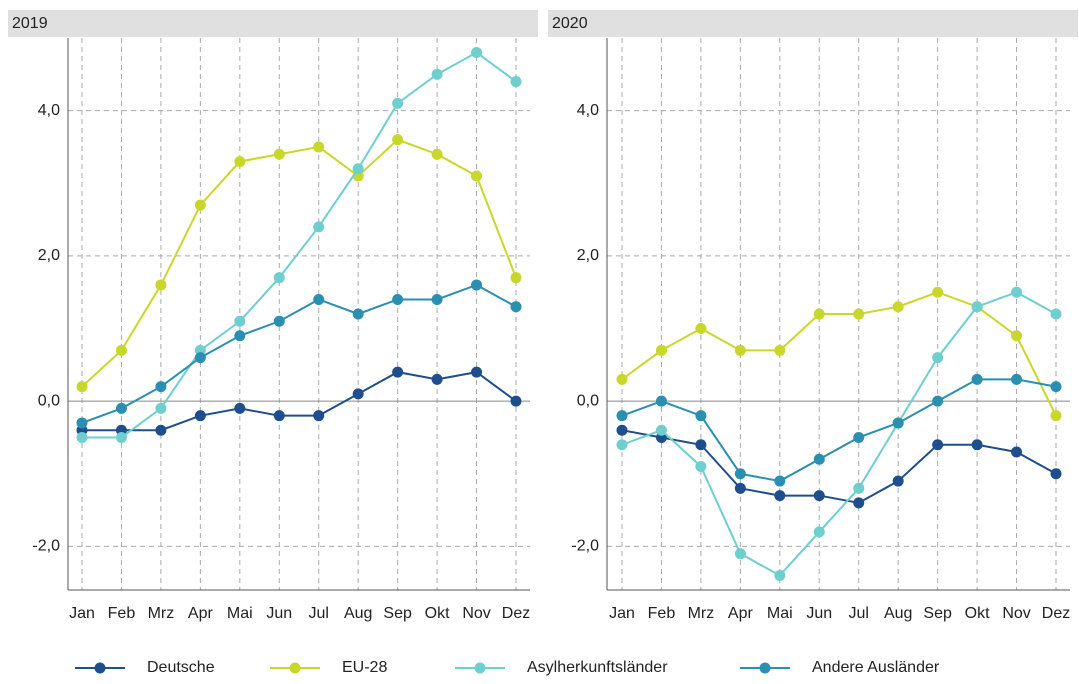  Describe the element at coordinates (358, 613) in the screenshot. I see `x-tick-label: Aug` at that location.